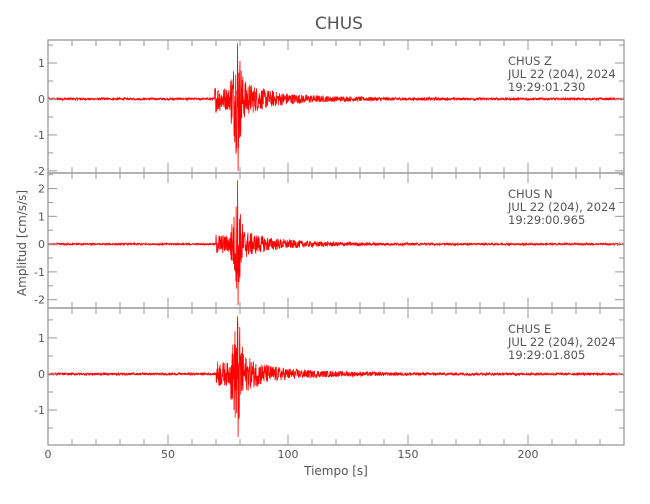  What do you see at coordinates (288, 454) in the screenshot?
I see `x-tick-label: 100` at bounding box center [288, 454].